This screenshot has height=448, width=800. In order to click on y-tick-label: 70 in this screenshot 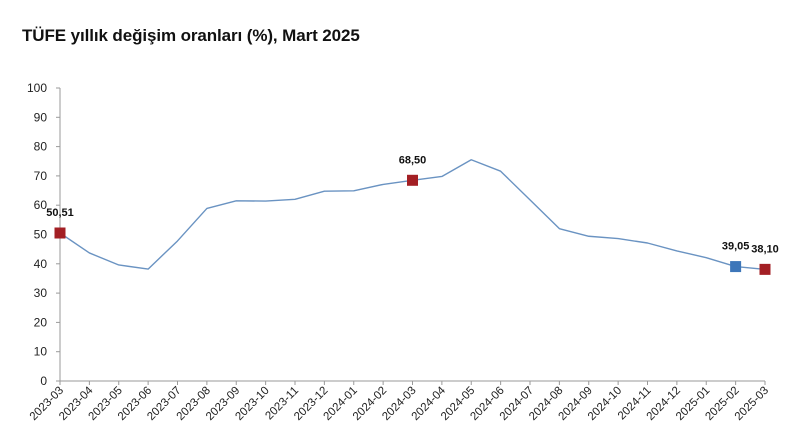, I will do `click(41, 176)`.